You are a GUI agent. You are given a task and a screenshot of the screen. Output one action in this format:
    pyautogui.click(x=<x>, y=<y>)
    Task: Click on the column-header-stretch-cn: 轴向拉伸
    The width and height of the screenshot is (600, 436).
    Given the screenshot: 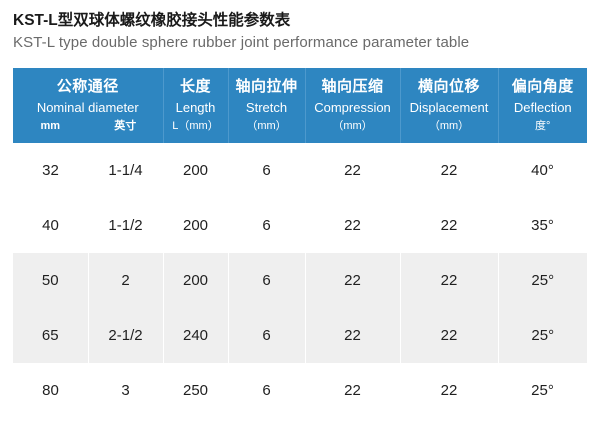 What is the action you would take?
    pyautogui.click(x=266, y=86)
    